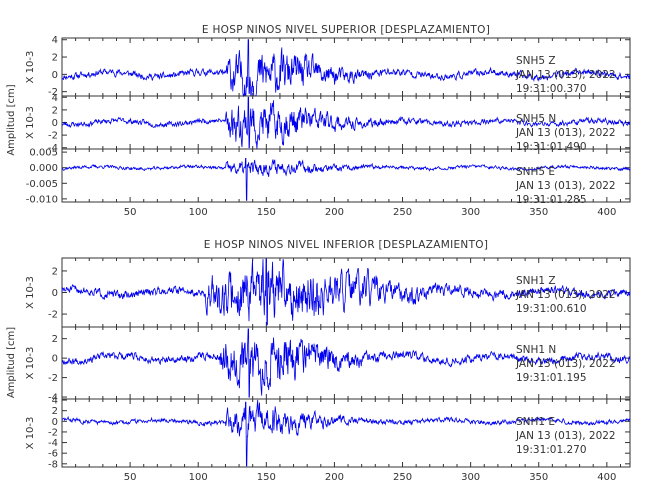  I want to click on y-tick-label: -8, so click(53, 464).